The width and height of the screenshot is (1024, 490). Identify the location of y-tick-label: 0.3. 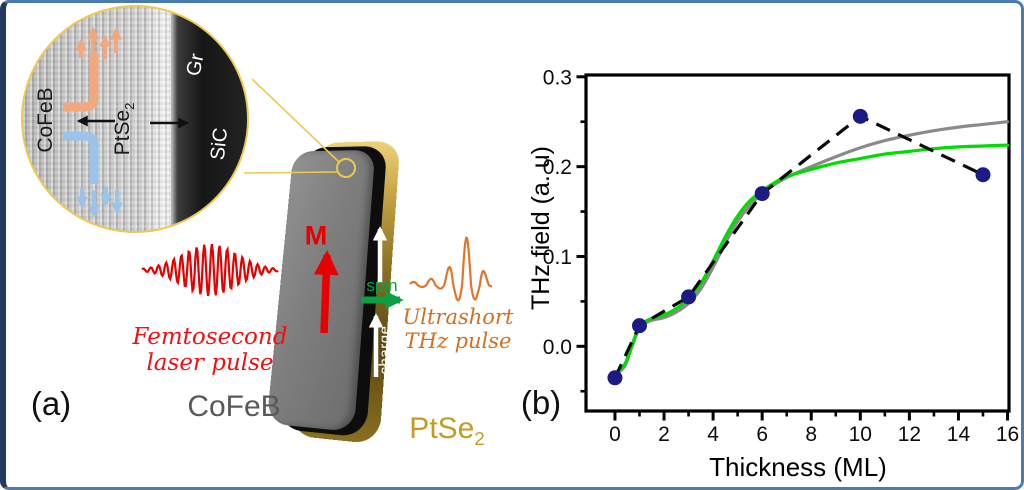
(557, 77).